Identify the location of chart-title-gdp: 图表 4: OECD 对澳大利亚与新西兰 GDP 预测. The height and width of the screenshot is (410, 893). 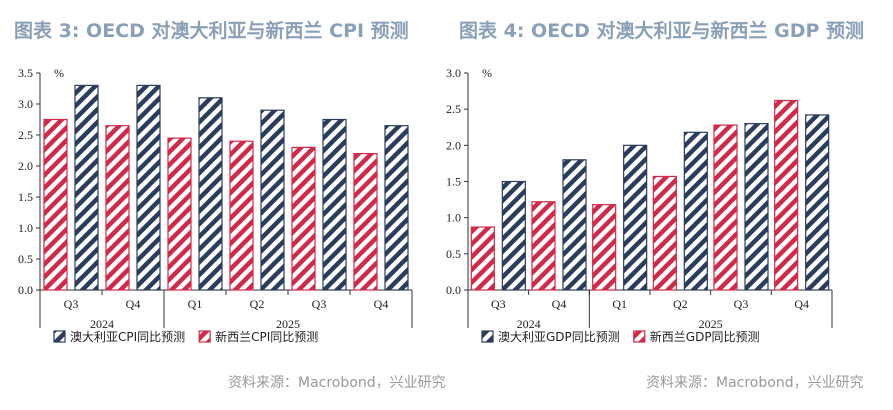
(662, 31).